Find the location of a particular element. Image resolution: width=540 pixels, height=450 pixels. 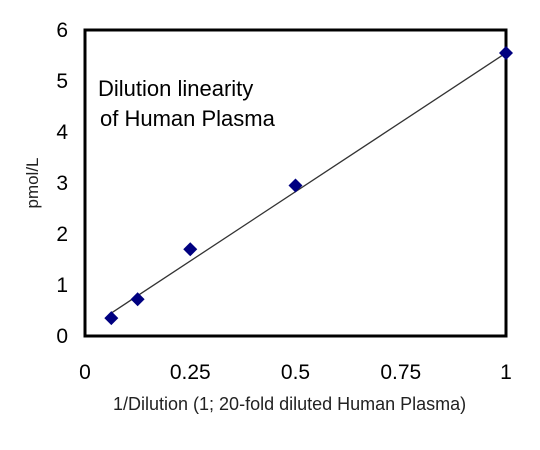

y-tick-labels: 0 1 2 3 4 5 6 is located at coordinates (62, 183).